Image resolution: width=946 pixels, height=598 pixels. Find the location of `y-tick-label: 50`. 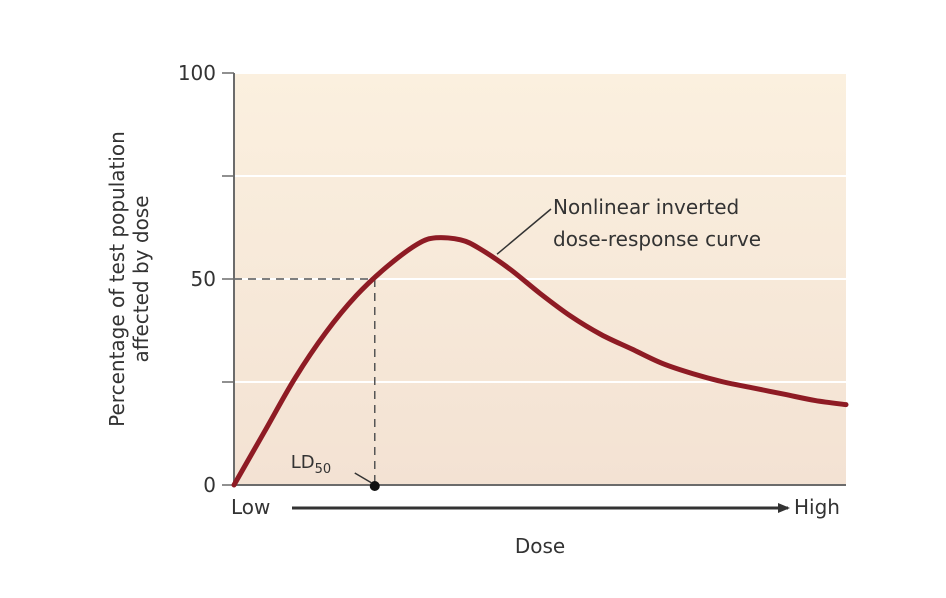

y-tick-label: 50 is located at coordinates (203, 279).